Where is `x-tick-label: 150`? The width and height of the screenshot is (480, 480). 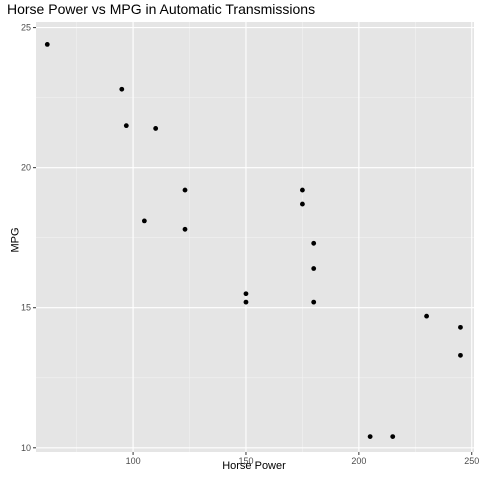 x-tick-label: 150 is located at coordinates (245, 461).